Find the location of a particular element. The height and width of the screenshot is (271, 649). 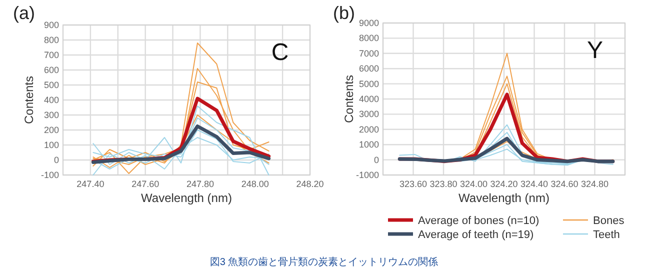

caption: 図3 魚類の歯と骨片類の炭素とイットリウムの関係 is located at coordinates (324, 262).